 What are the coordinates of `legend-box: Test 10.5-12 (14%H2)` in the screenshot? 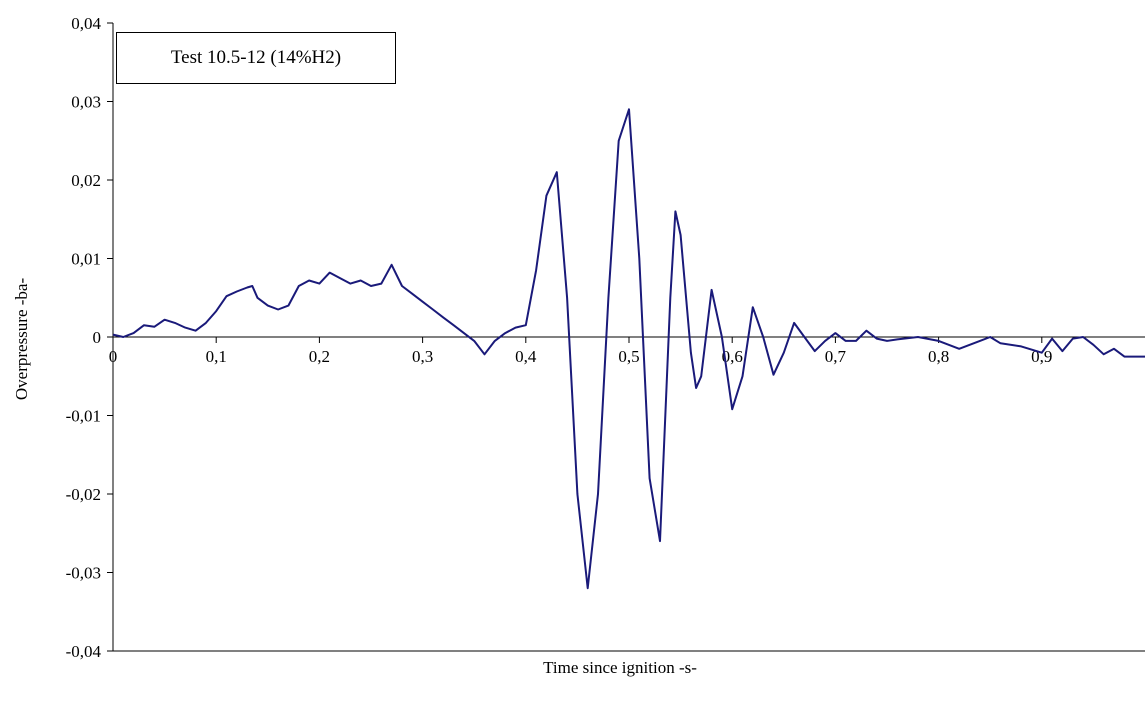 It's located at (256, 58).